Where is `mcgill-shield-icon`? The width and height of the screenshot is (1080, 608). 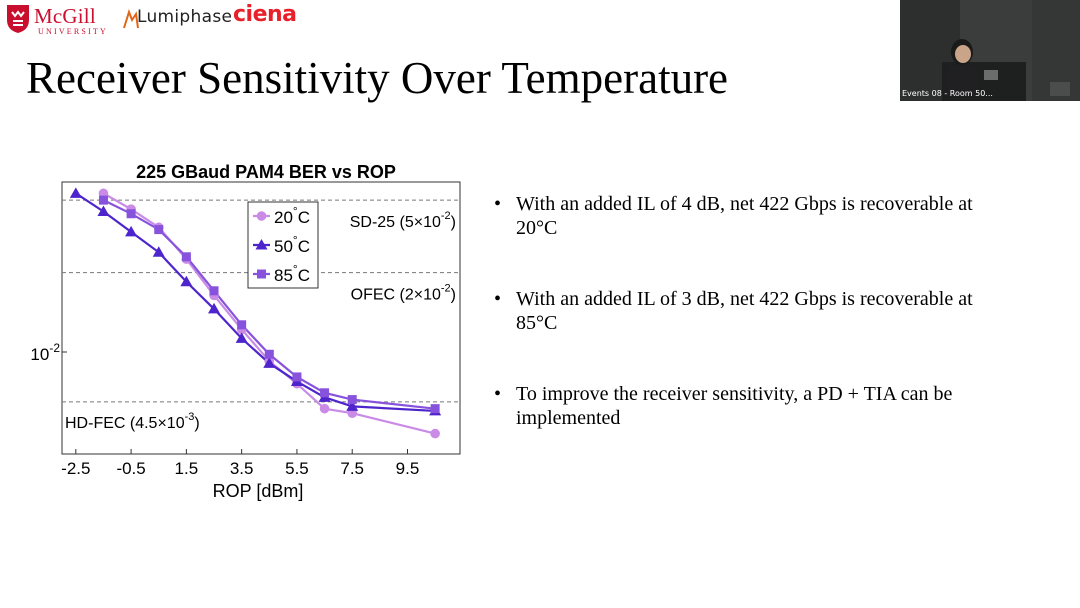
mcgill-shield-icon is located at coordinates (18, 19).